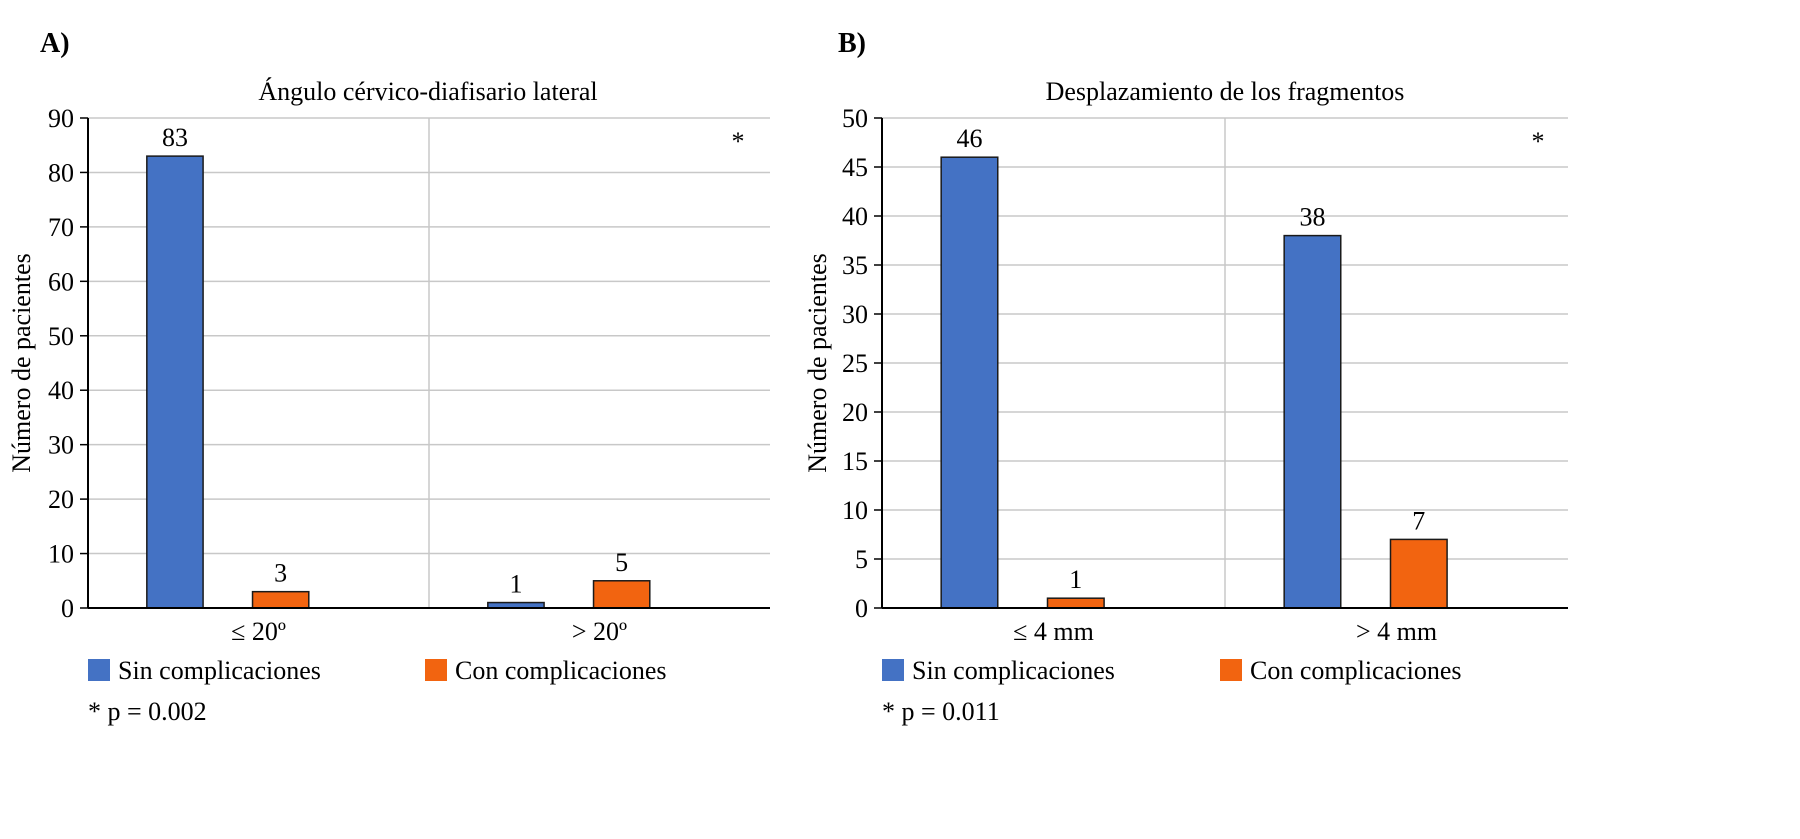  I want to click on data-label: 3, so click(280, 573).